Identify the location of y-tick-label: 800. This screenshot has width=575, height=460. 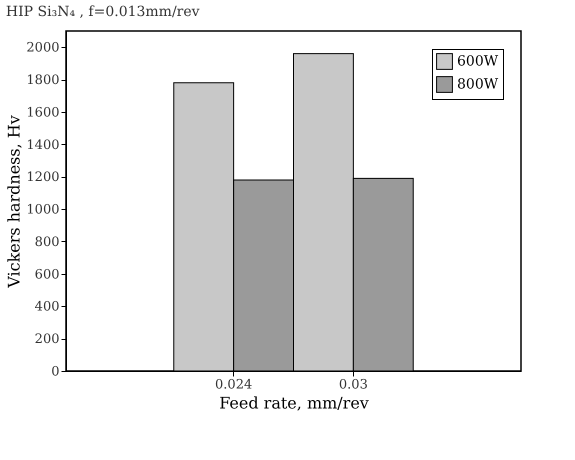
(47, 242).